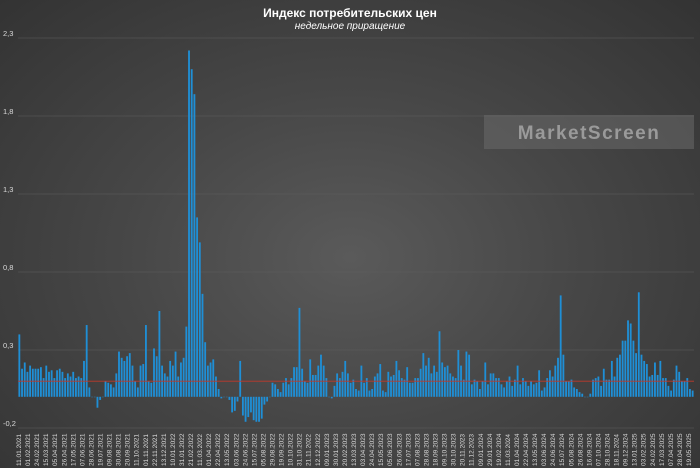 This screenshot has height=468, width=700. What do you see at coordinates (164, 449) in the screenshot?
I see `x-tick-label: 13.12.2021` at bounding box center [164, 449].